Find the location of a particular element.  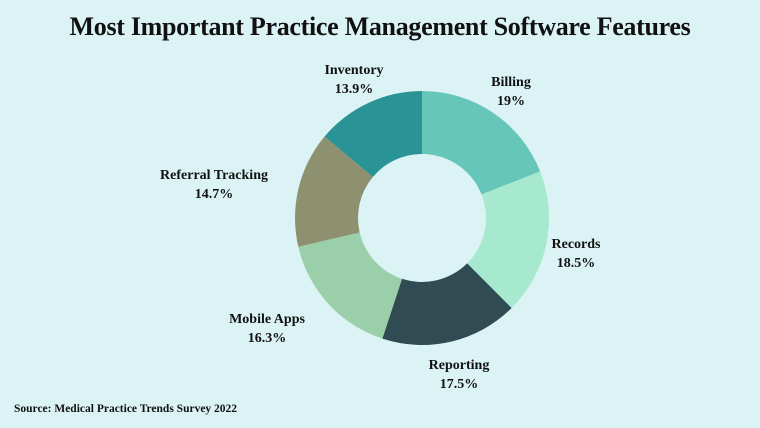

label-billing-name: Billing is located at coordinates (511, 82).